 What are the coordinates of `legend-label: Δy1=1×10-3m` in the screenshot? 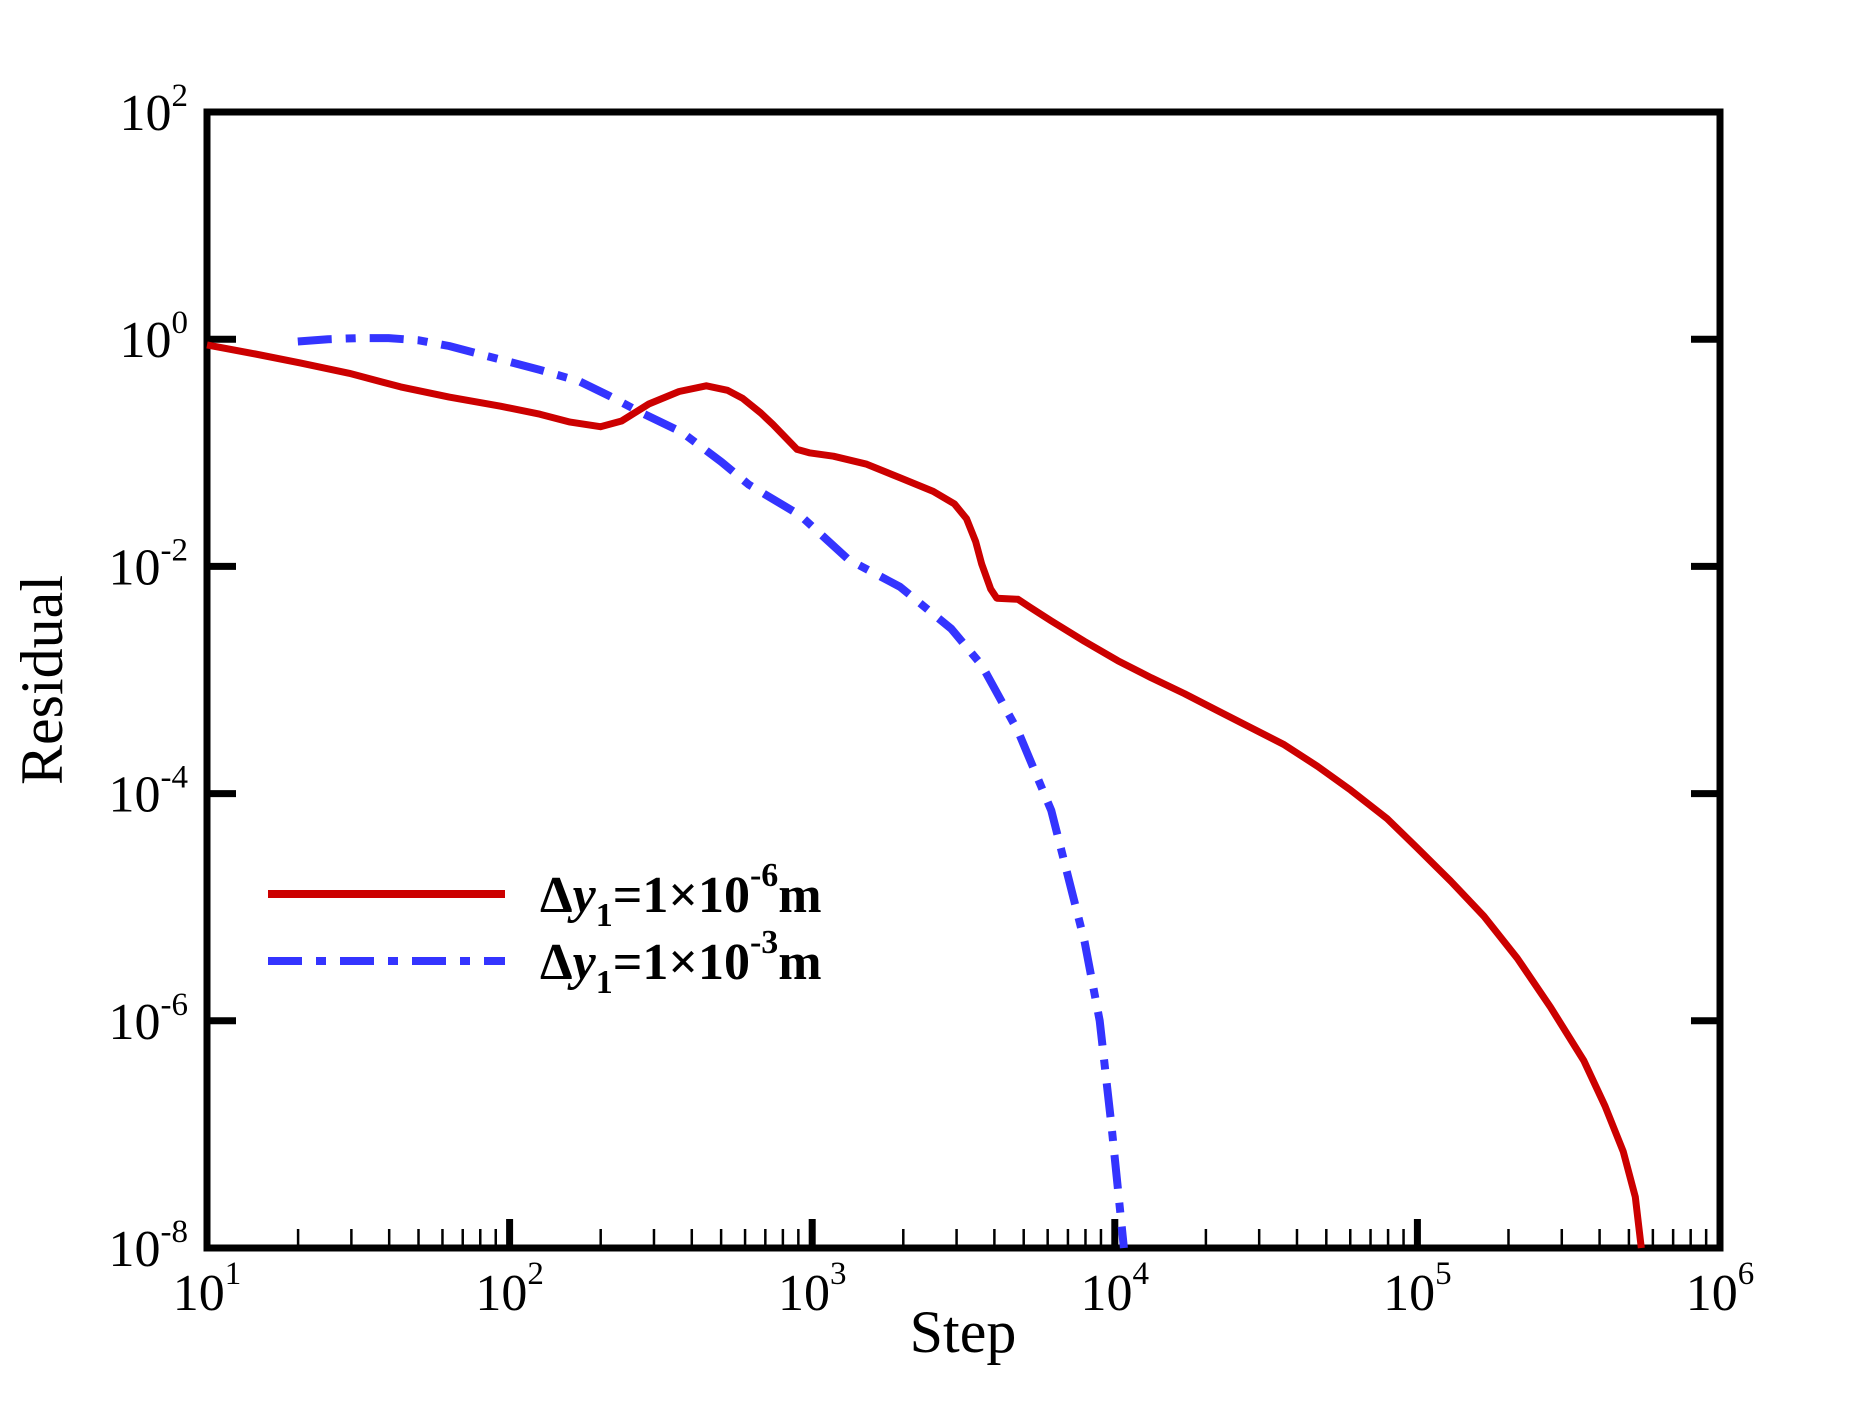 It's located at (681, 962).